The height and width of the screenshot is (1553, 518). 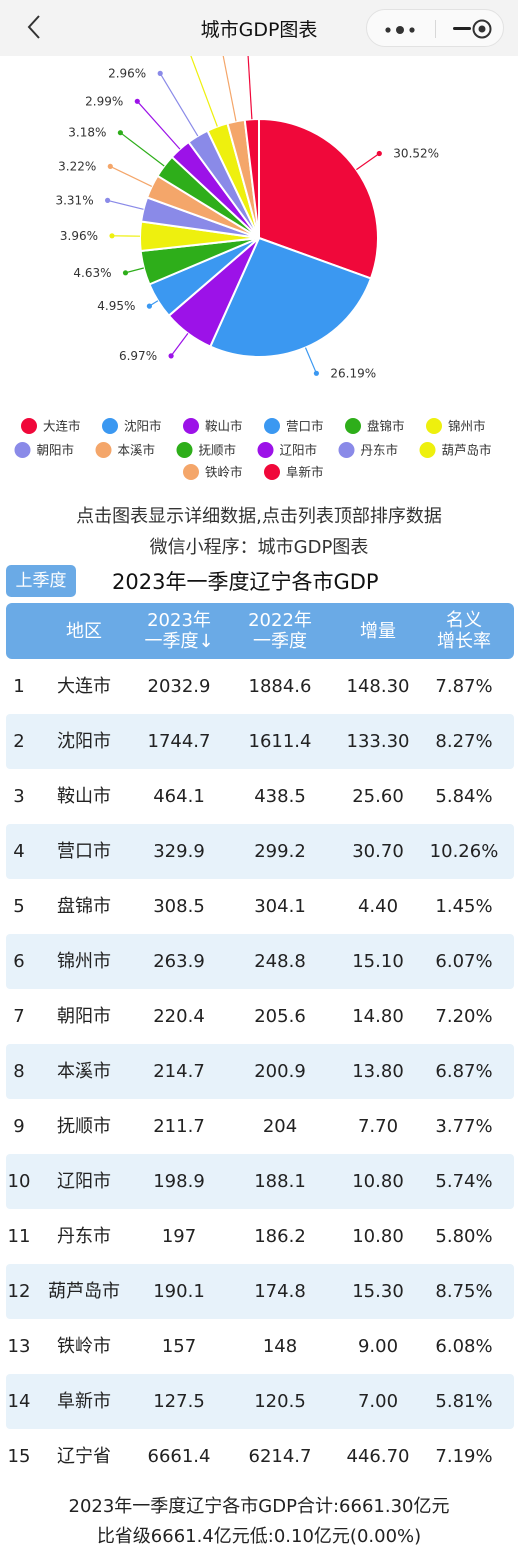 I want to click on region-cell: 辽阳市, so click(x=84, y=1181).